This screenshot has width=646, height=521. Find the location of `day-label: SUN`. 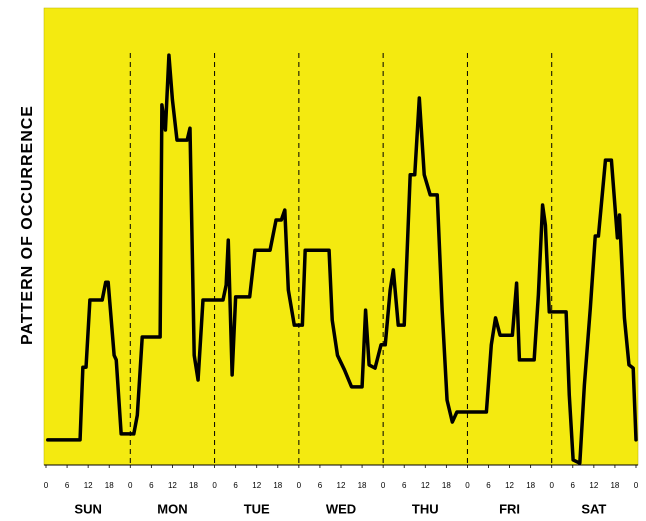

day-label: SUN is located at coordinates (87, 508).